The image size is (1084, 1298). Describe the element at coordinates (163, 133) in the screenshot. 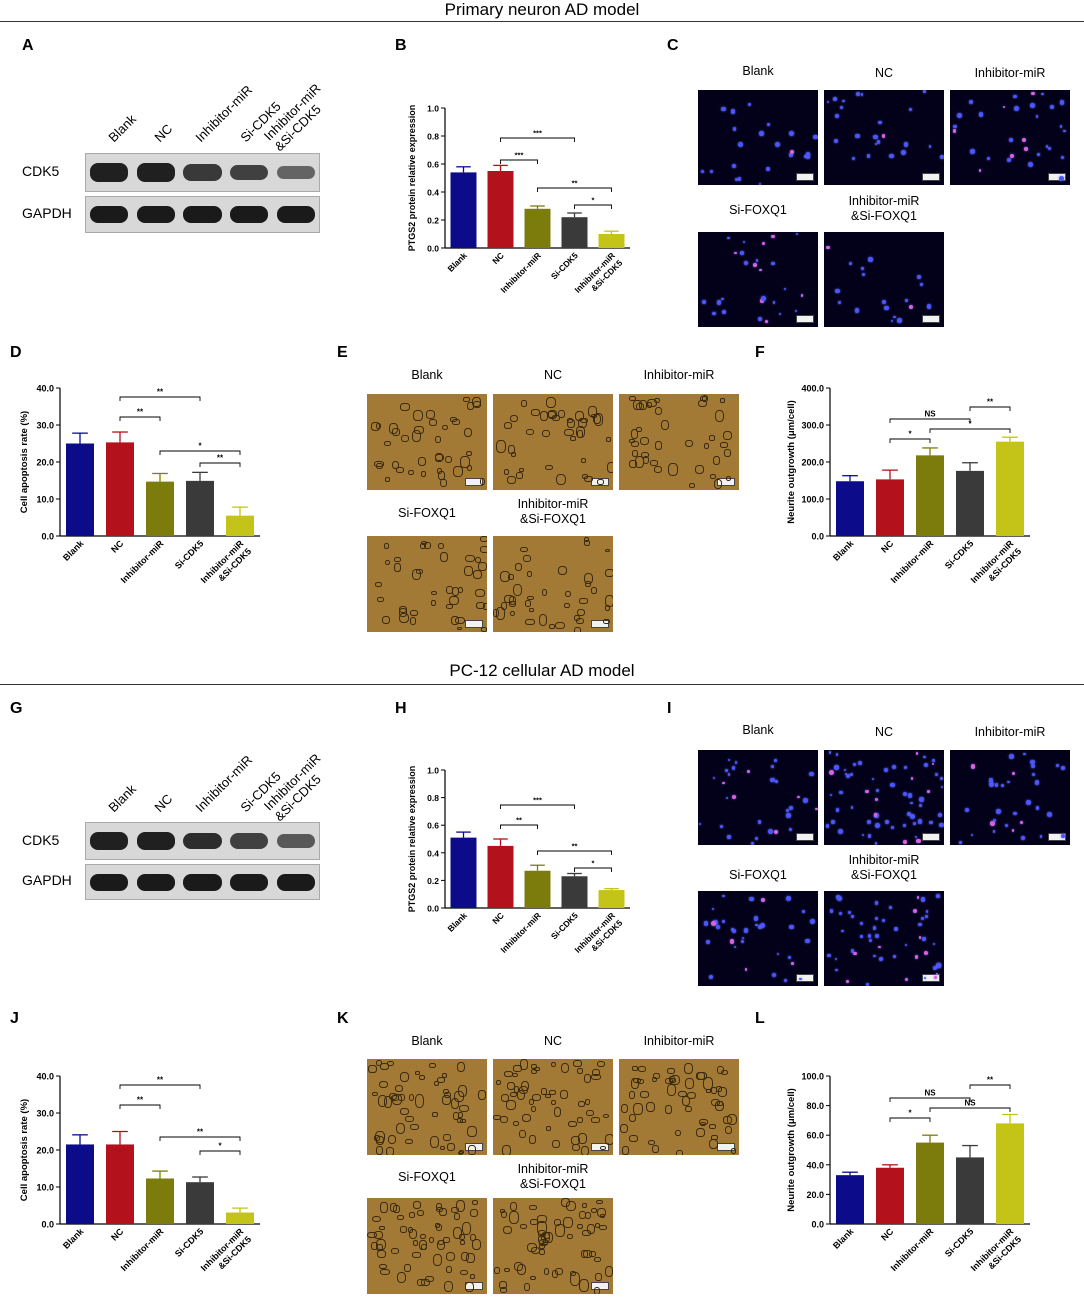

I see `wb-col-label: NC` at that location.